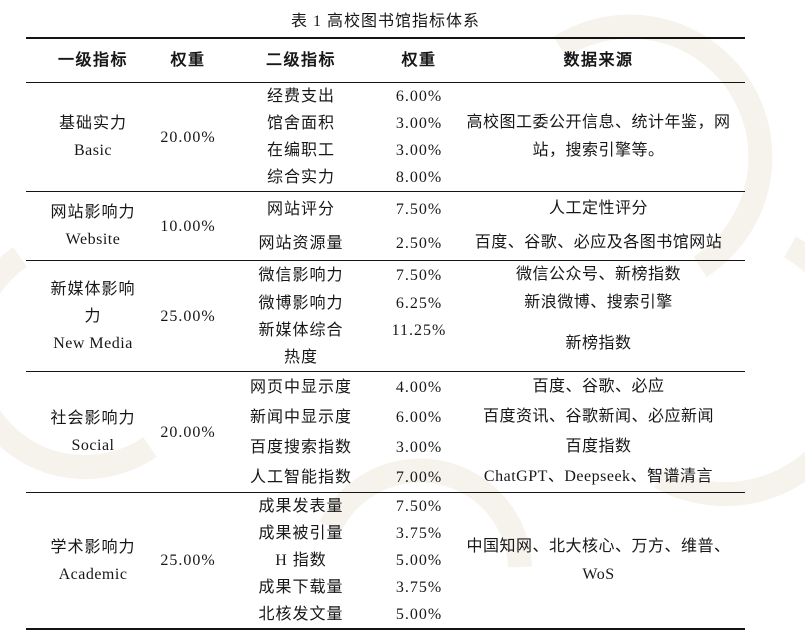 Image resolution: width=805 pixels, height=638 pixels. Describe the element at coordinates (93, 574) in the screenshot. I see `primary-indicator-en: Academic` at that location.